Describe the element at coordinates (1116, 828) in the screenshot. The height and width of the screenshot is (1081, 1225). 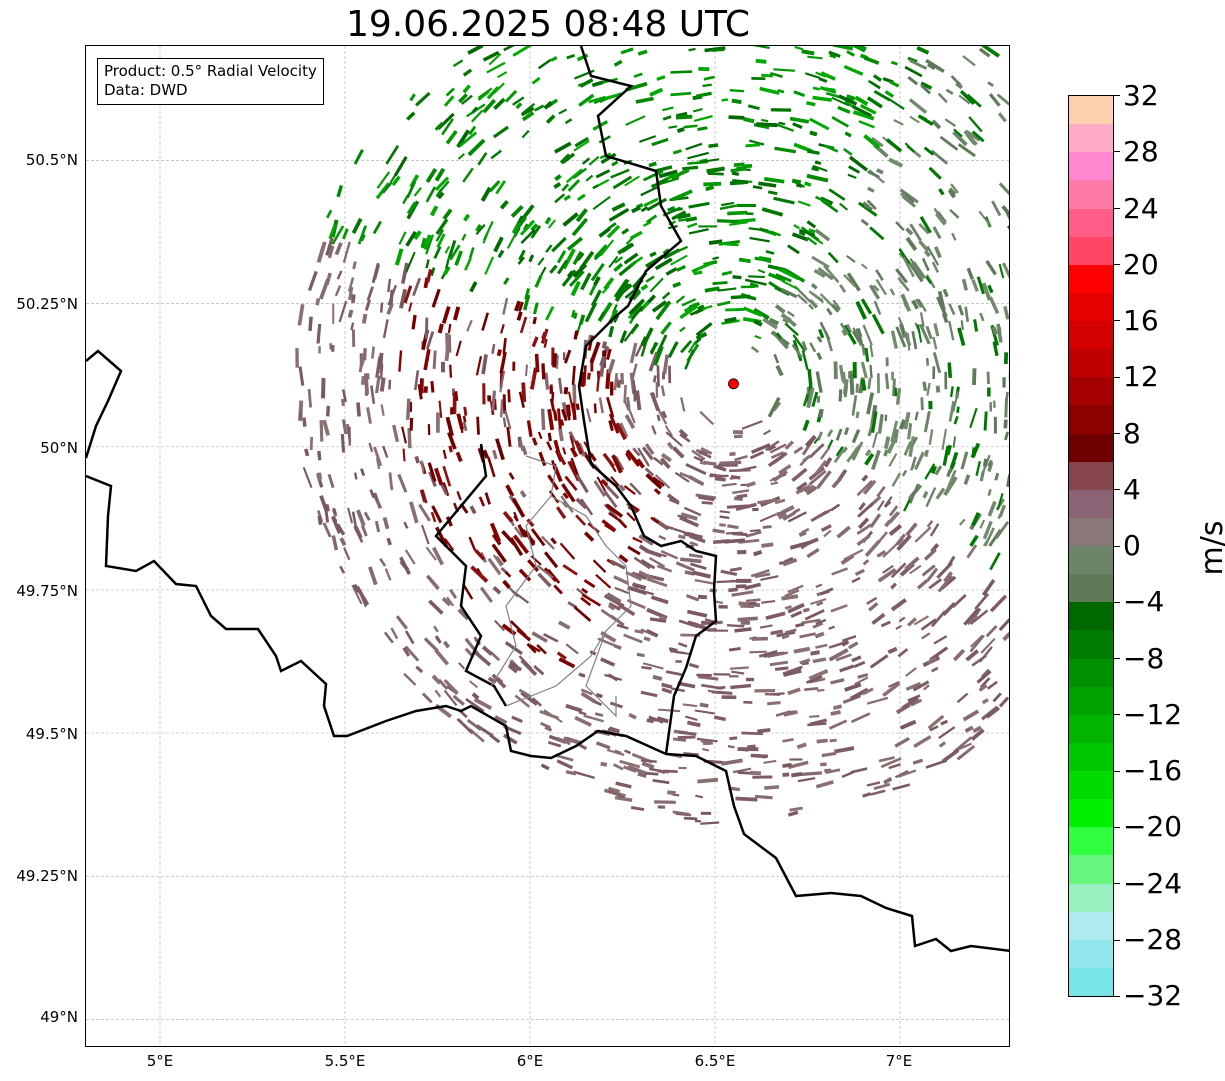
I see `colorbar-tick-mark` at that location.